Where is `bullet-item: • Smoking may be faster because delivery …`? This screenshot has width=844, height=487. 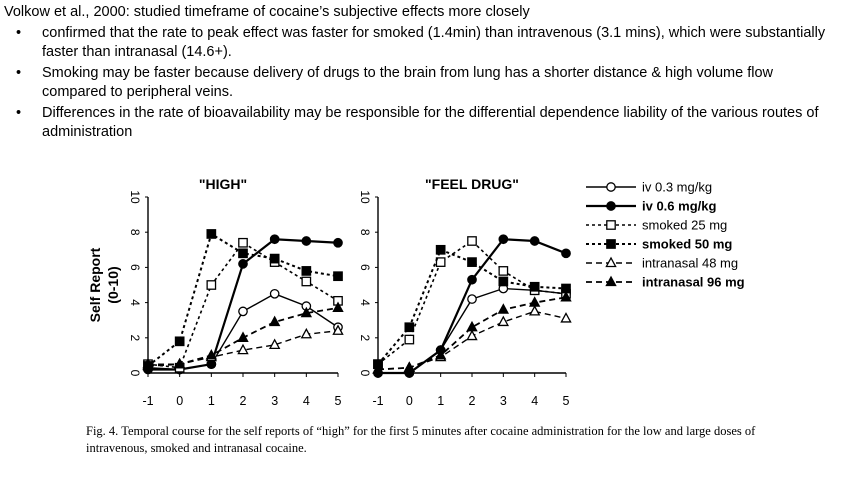
bullet-item: • Smoking may be faster because delivery … is located at coordinates (426, 83).